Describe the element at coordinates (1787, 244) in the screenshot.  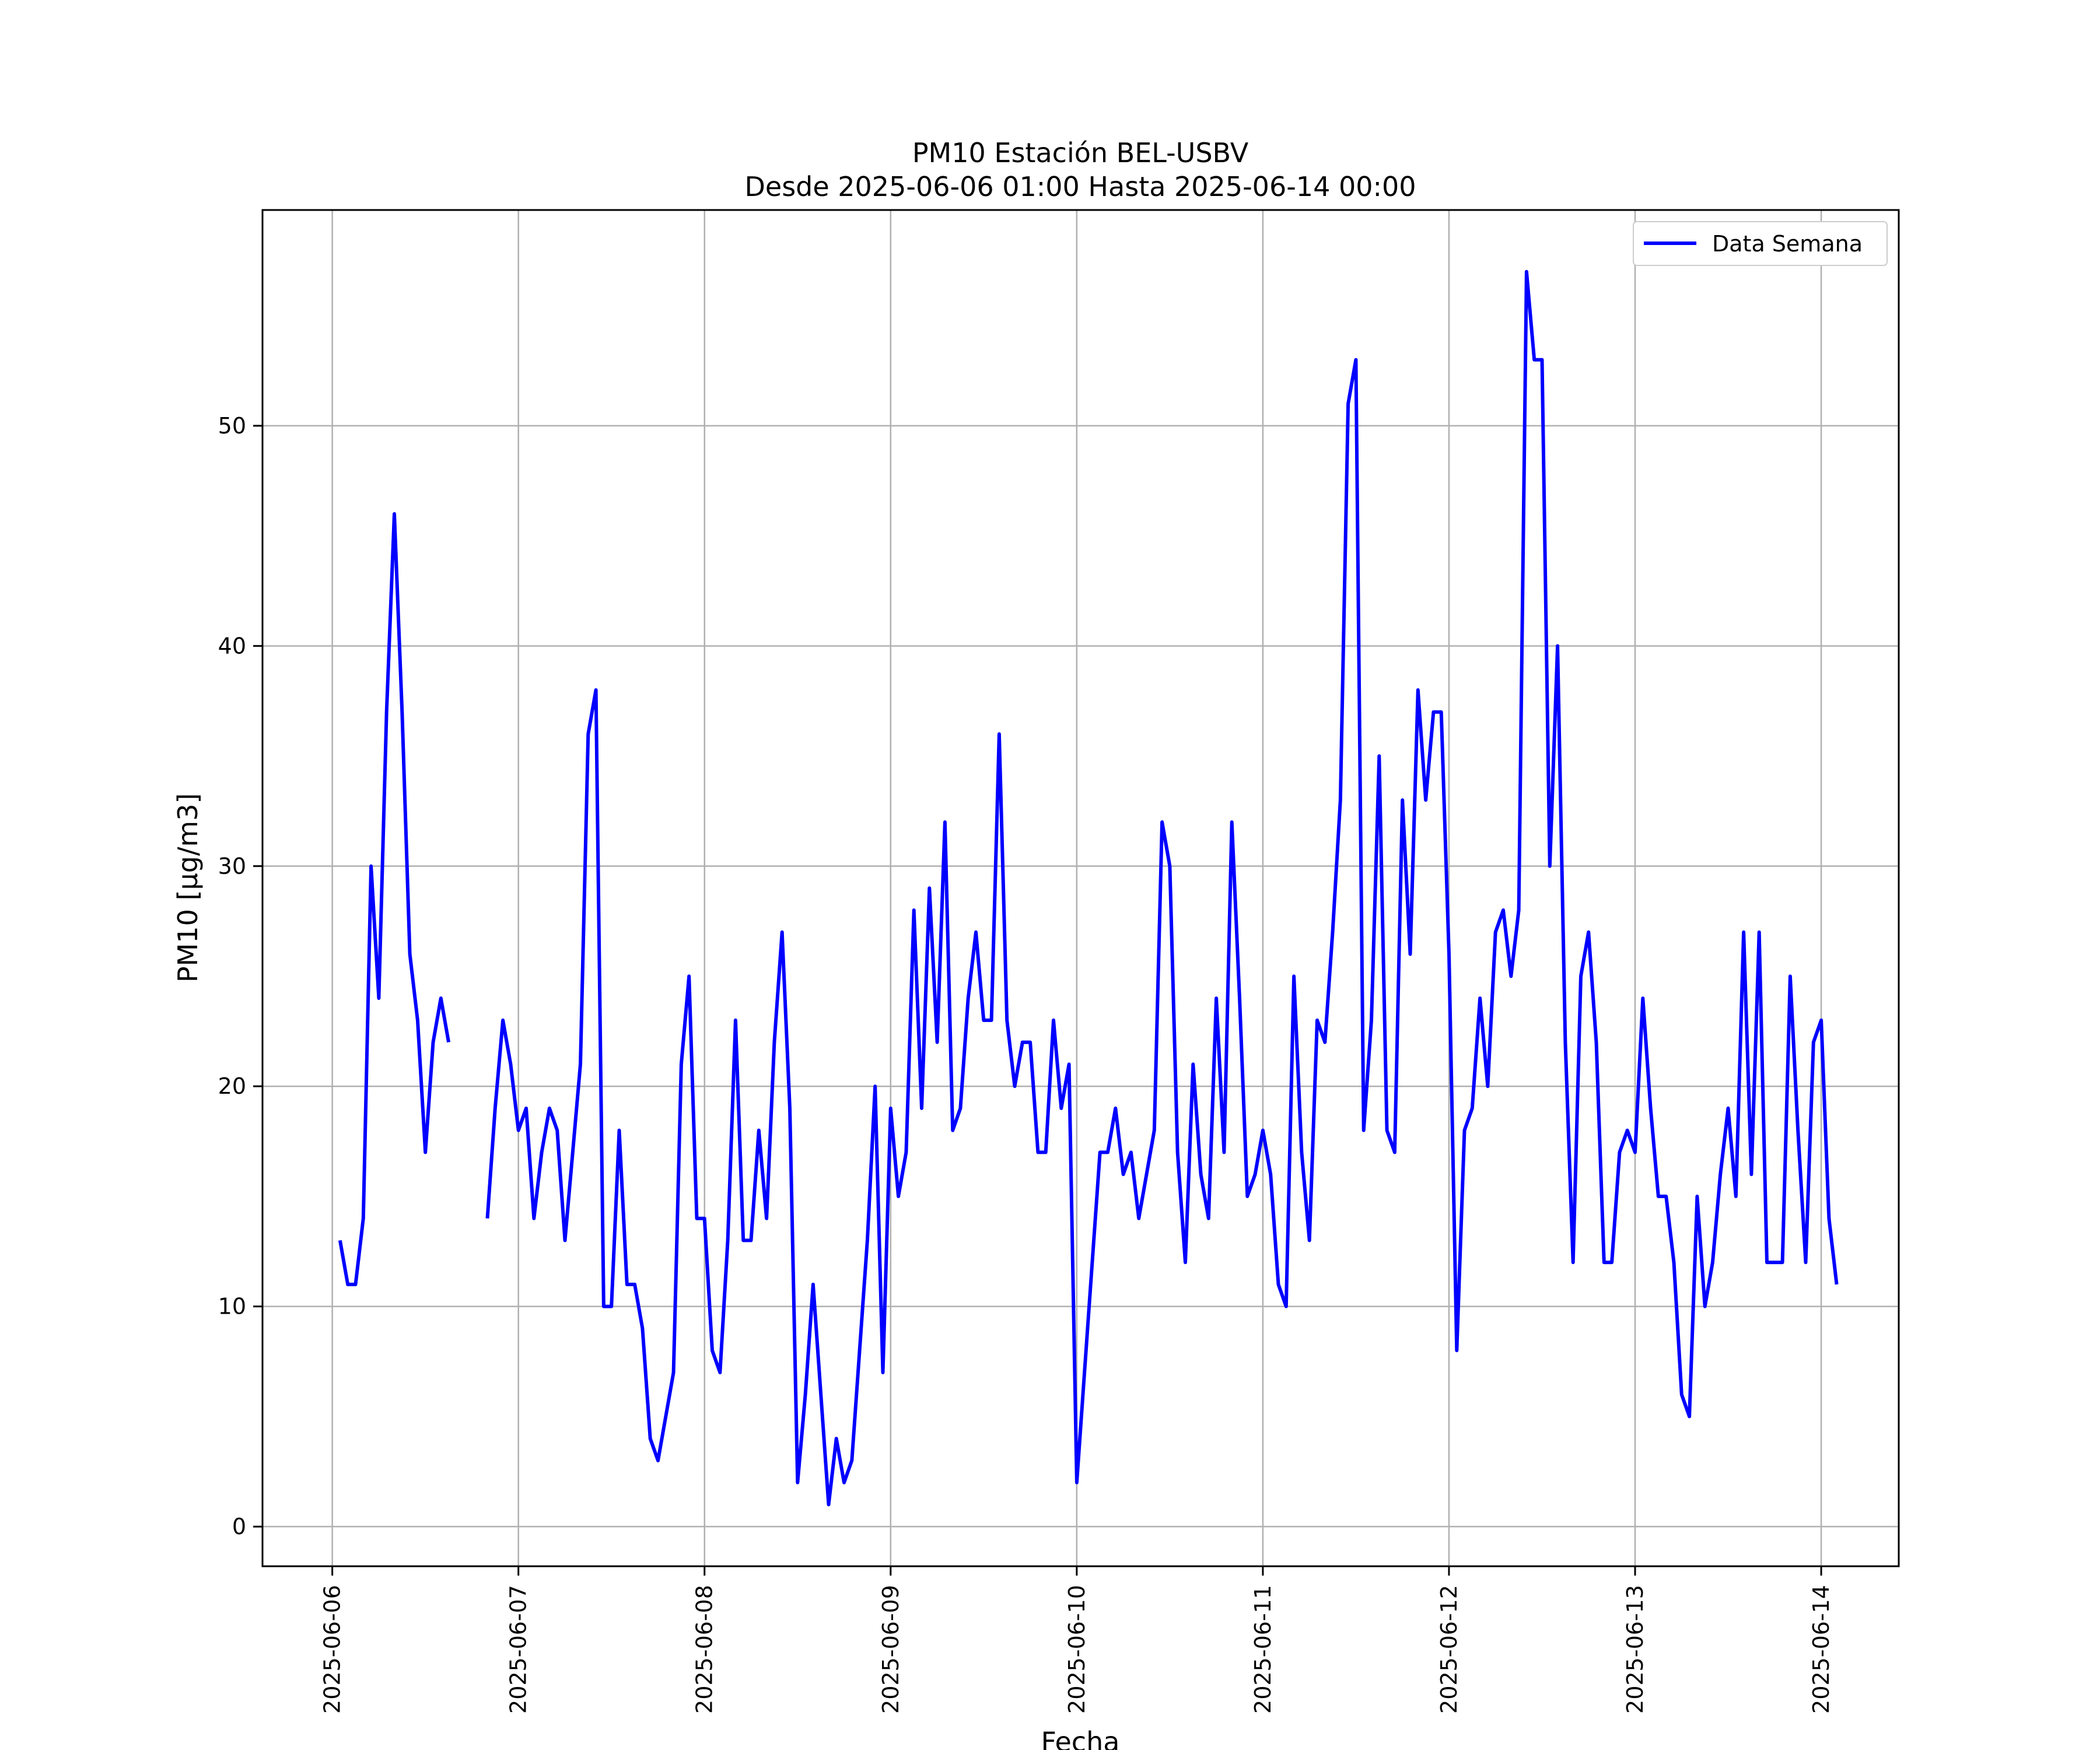
I see `legend-label-data-semana: Data Semana` at that location.